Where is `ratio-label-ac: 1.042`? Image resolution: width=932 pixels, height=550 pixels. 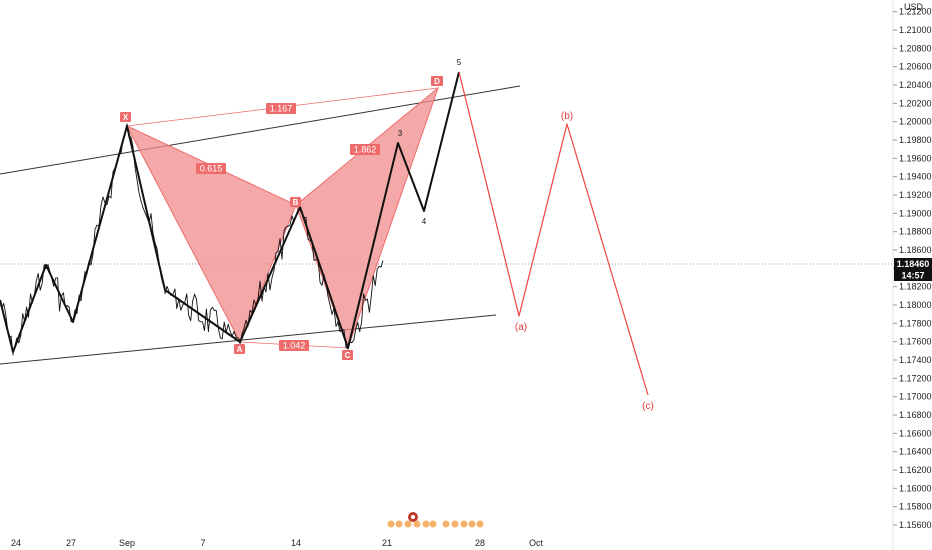 ratio-label-ac: 1.042 is located at coordinates (294, 345).